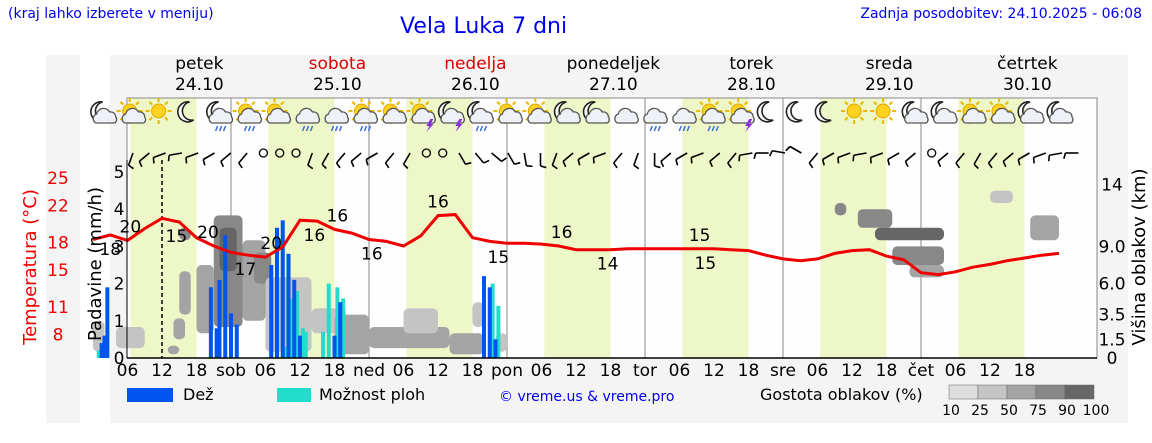  What do you see at coordinates (1025, 371) in the screenshot?
I see `x-tick-label: 18` at bounding box center [1025, 371].